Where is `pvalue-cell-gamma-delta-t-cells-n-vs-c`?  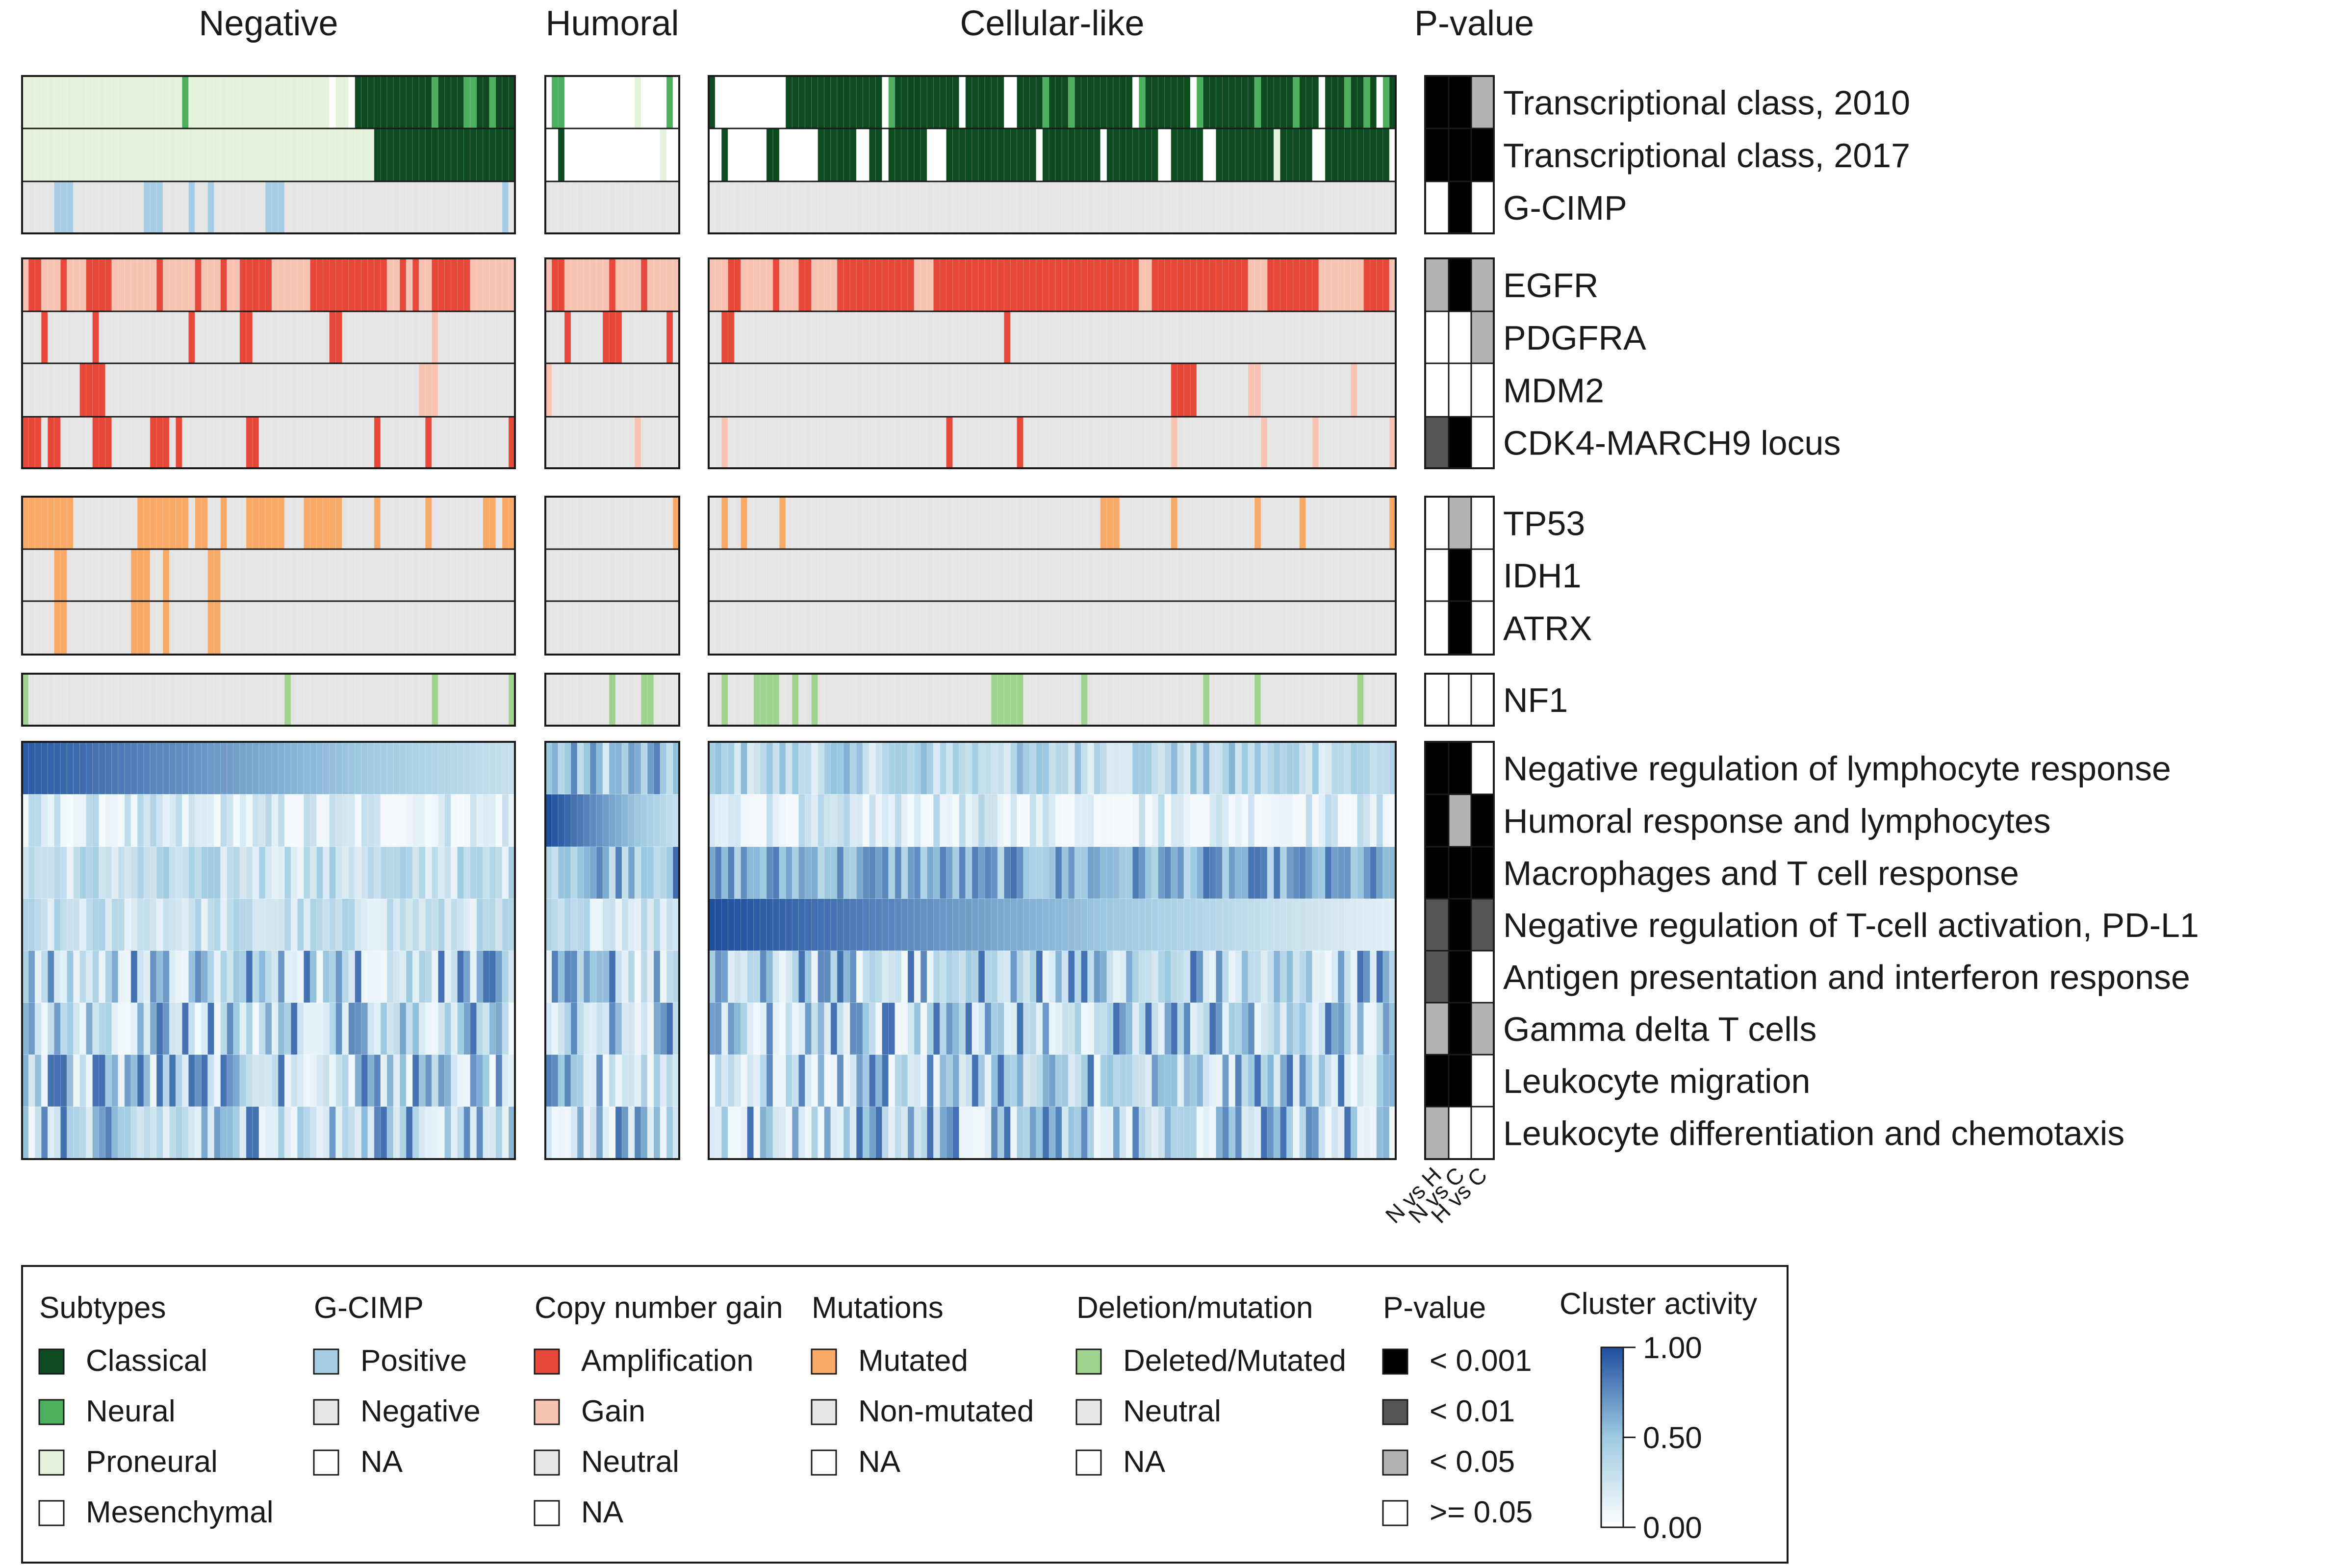
pvalue-cell-gamma-delta-t-cells-n-vs-c is located at coordinates (1460, 1029).